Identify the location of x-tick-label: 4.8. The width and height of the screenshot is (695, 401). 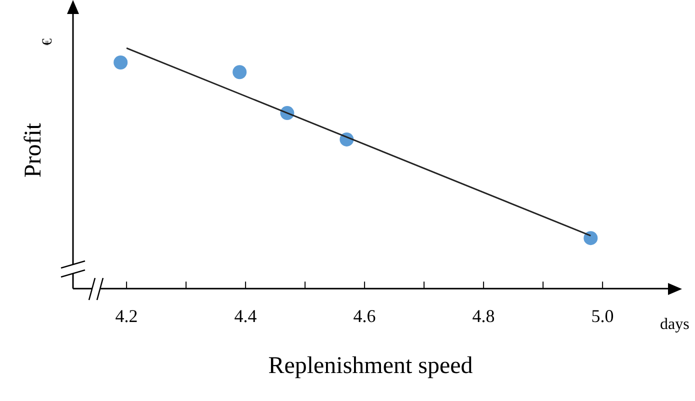
(483, 316).